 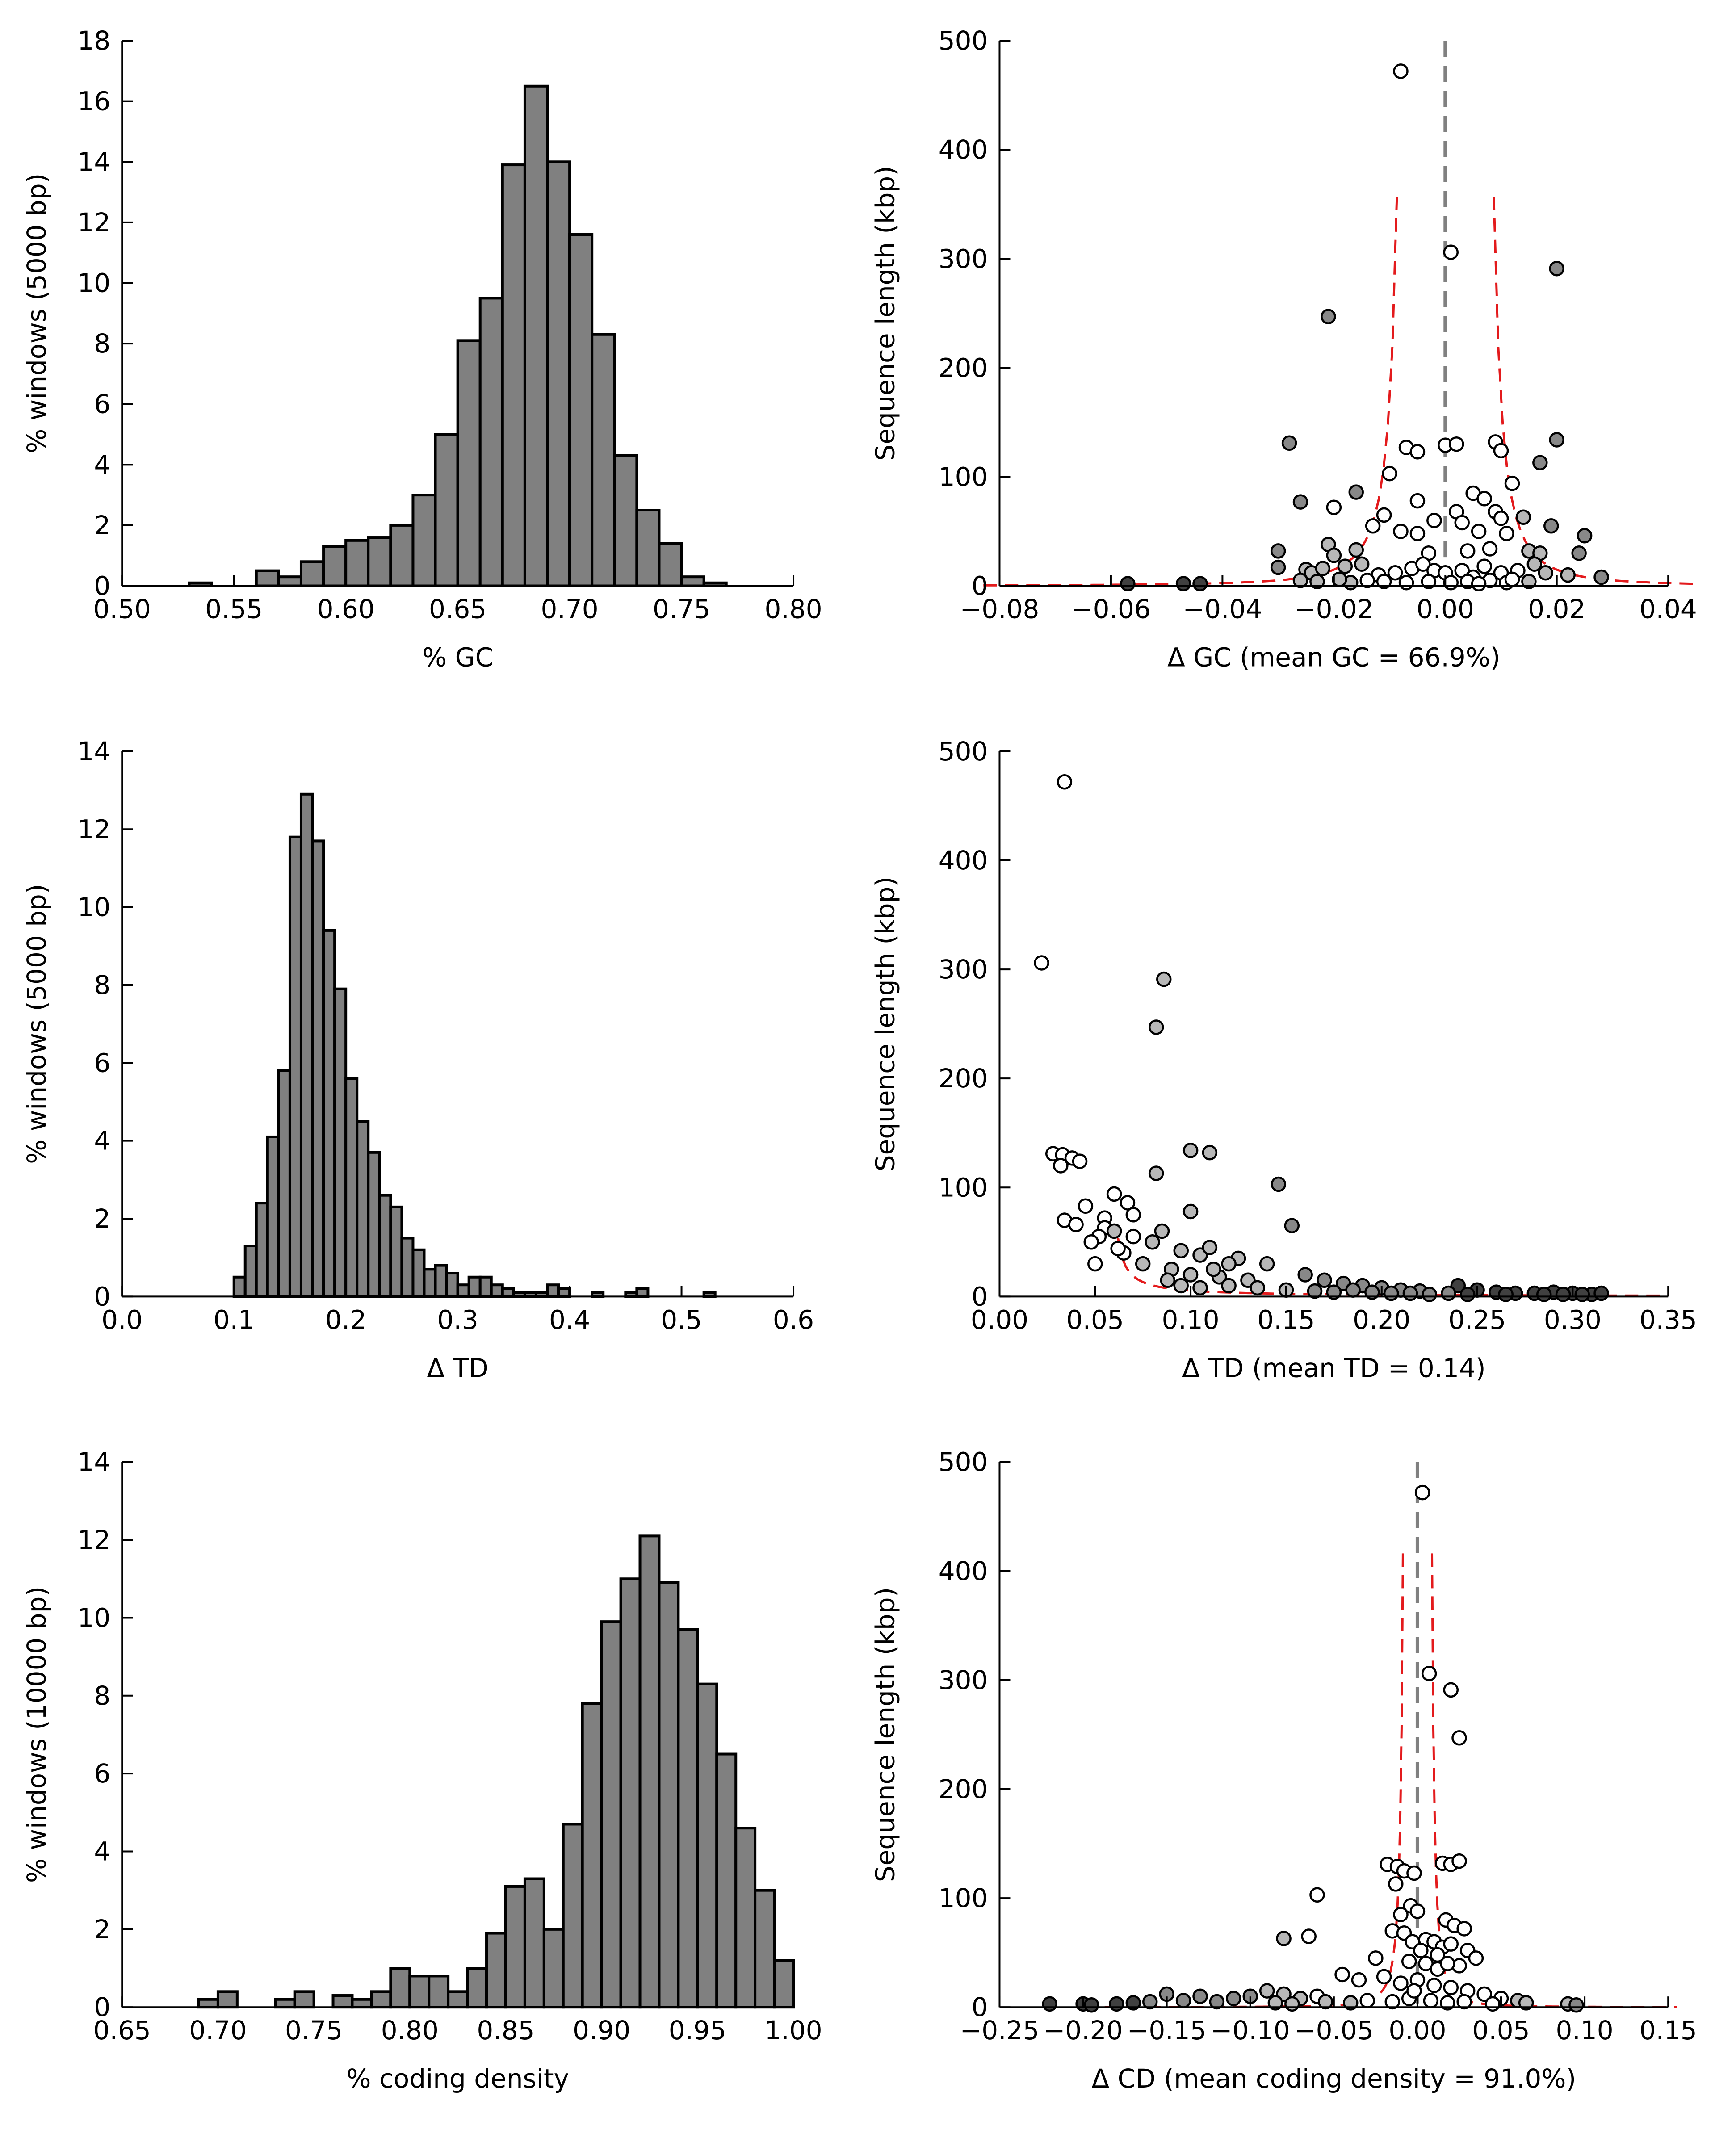 What do you see at coordinates (885, 1735) in the screenshot?
I see `y-axis-label: Sequence length (kbp)` at bounding box center [885, 1735].